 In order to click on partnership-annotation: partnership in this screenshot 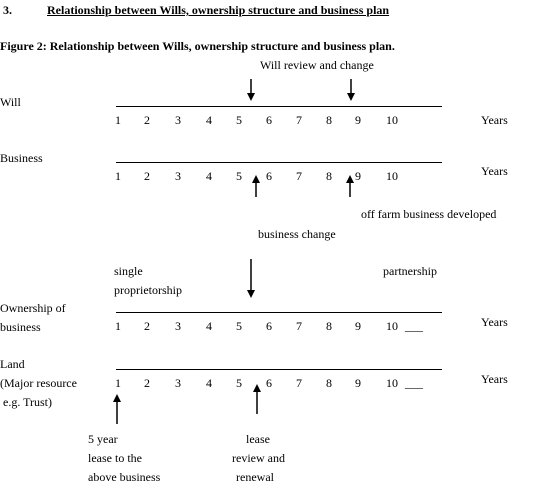, I will do `click(410, 271)`.